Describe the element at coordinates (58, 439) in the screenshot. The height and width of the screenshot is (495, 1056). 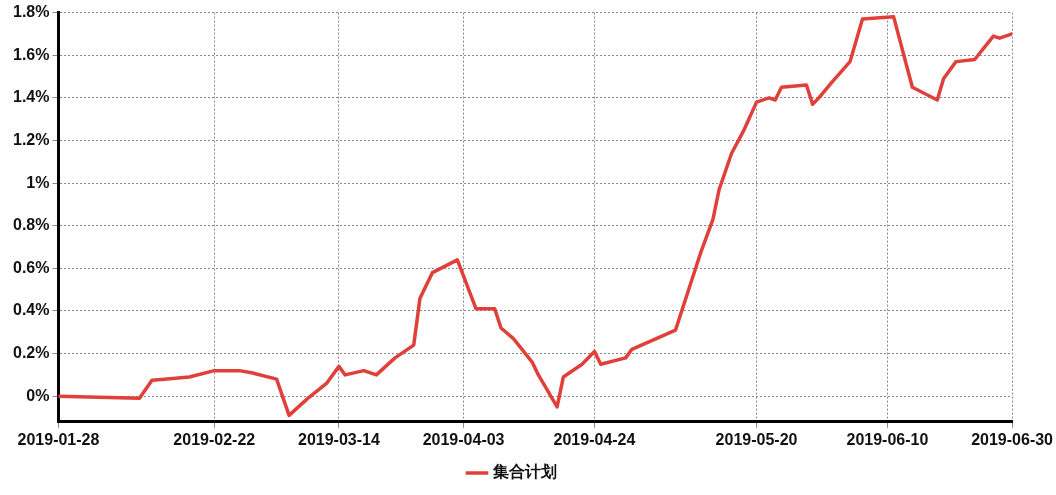
I see `x-tick-label: 2019-01-28` at that location.